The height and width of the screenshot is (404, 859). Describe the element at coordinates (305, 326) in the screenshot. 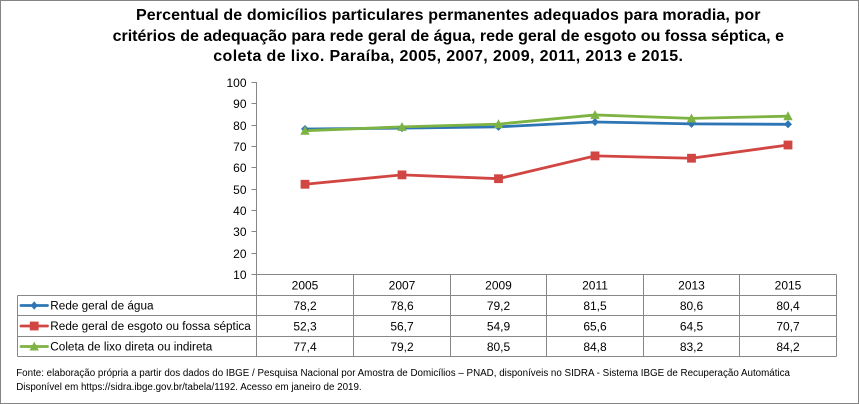

I see `svg-text: 52,3` at that location.